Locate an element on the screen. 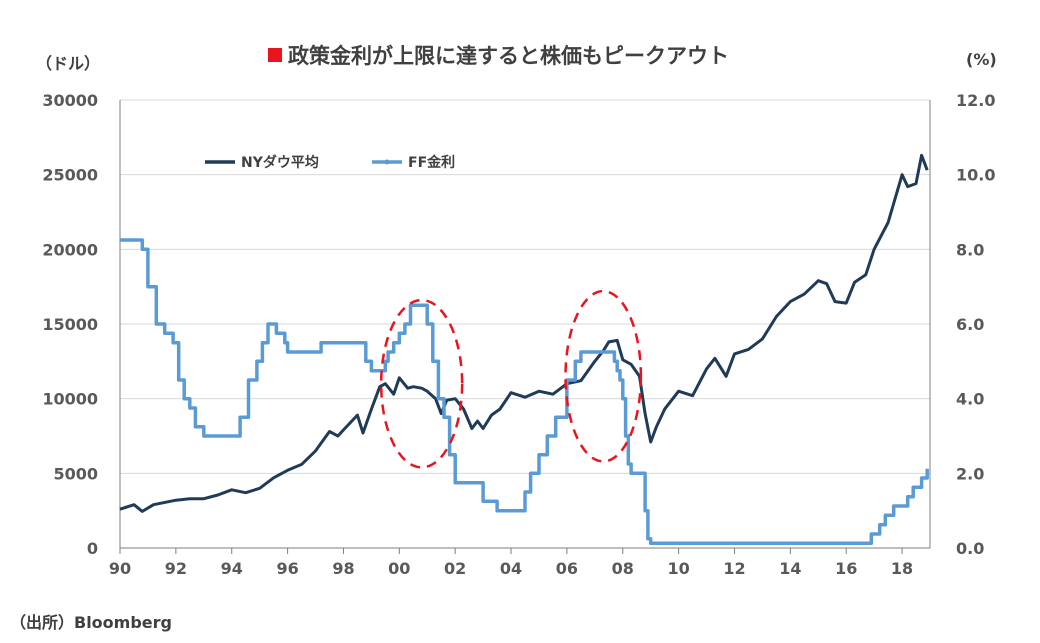 This screenshot has height=643, width=1040. x-tick-label: 00 is located at coordinates (399, 568).